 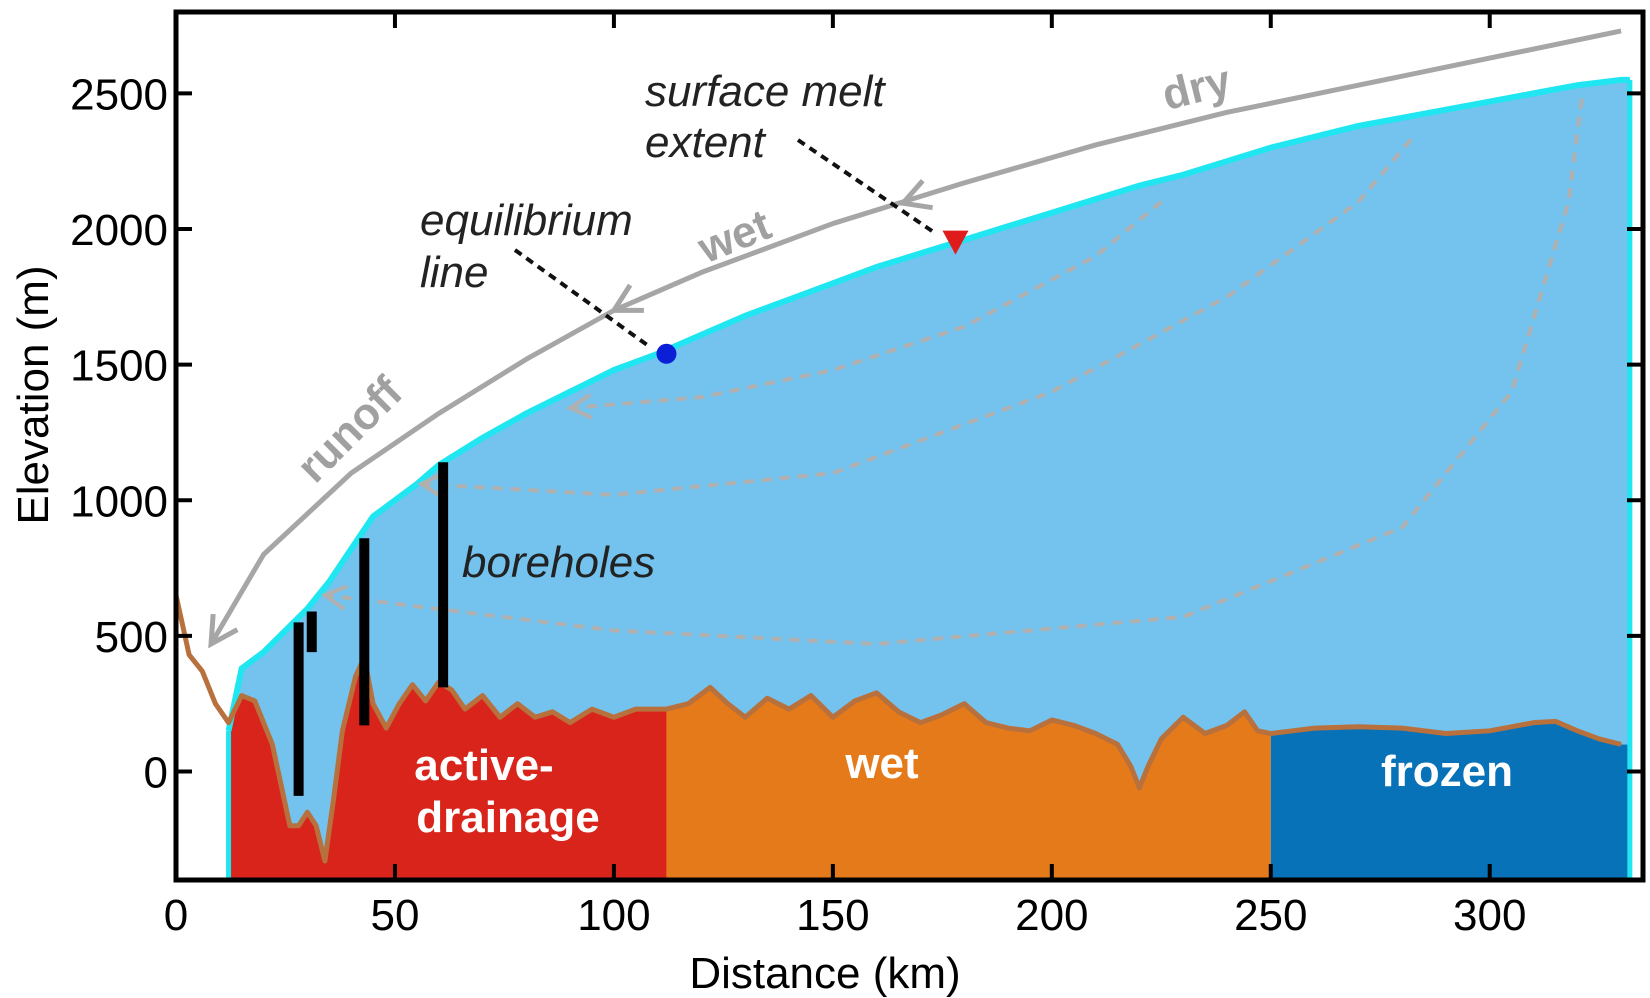 What do you see at coordinates (156, 773) in the screenshot?
I see `y-tick-label-0: 0` at bounding box center [156, 773].